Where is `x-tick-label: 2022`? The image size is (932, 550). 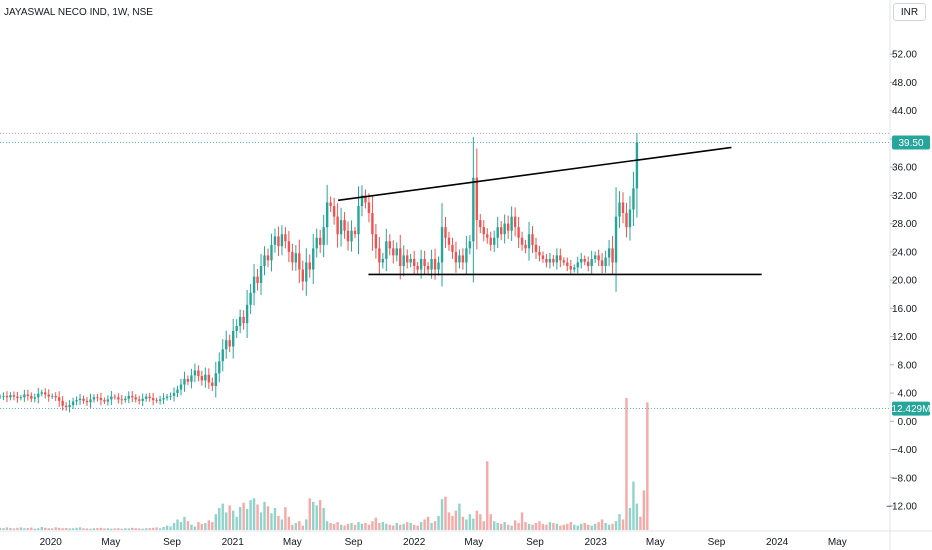
x-tick-label: 2022 is located at coordinates (414, 542).